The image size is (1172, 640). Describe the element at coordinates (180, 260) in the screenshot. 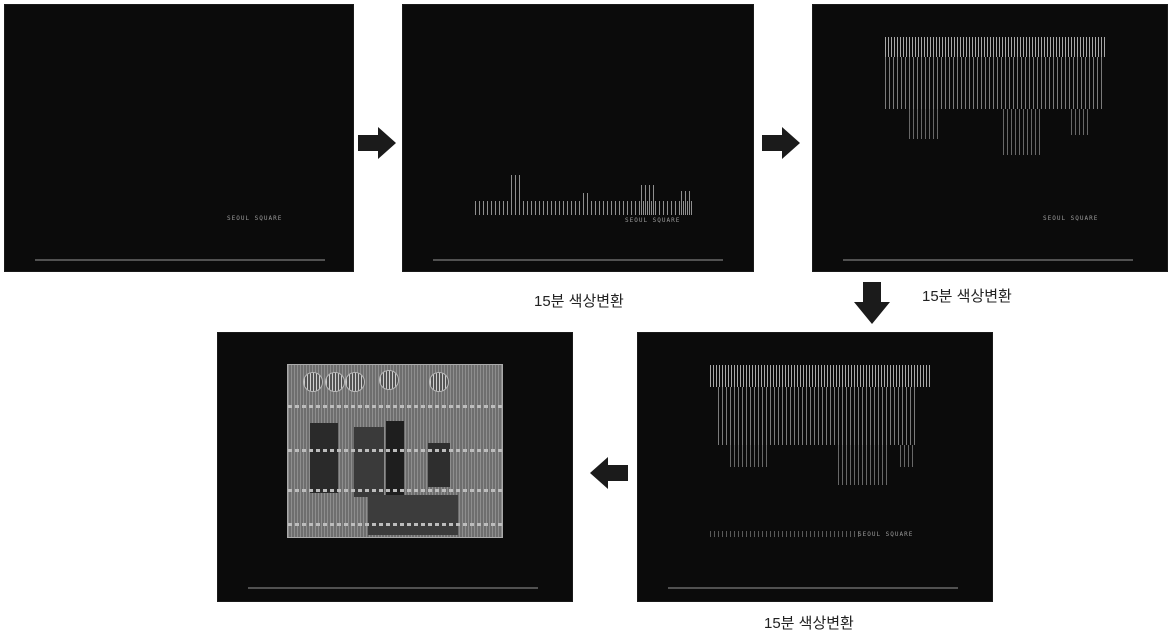

I see `panel-1-floor-line` at that location.